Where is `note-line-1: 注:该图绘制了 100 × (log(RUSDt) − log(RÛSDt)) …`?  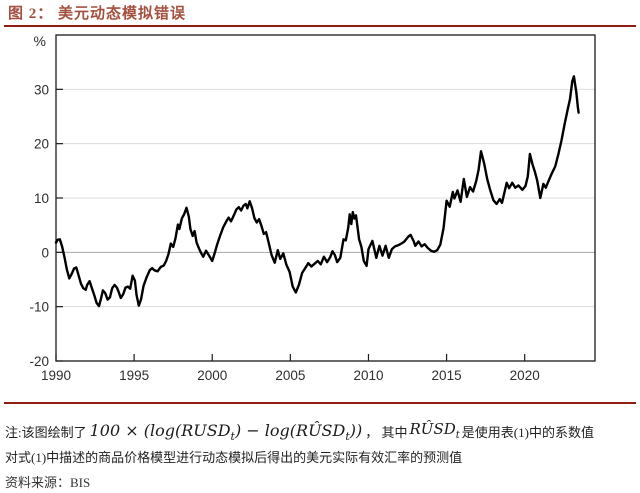
note-line-1: 注:该图绘制了 100 × (log(RUSDt) − log(RÛSDt)) … is located at coordinates (322, 425).